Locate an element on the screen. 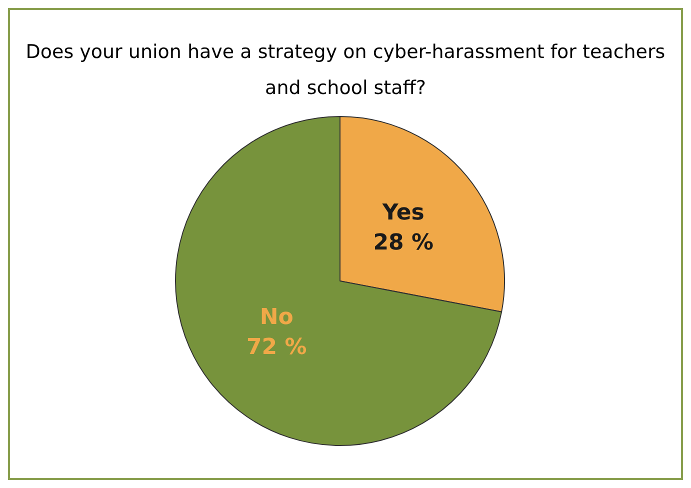  data-label: 28 % is located at coordinates (403, 243).